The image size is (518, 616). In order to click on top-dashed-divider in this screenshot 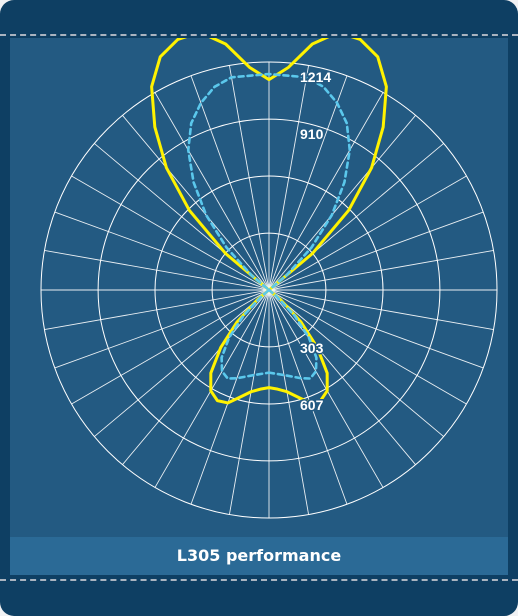, I will do `click(259, 35)`.